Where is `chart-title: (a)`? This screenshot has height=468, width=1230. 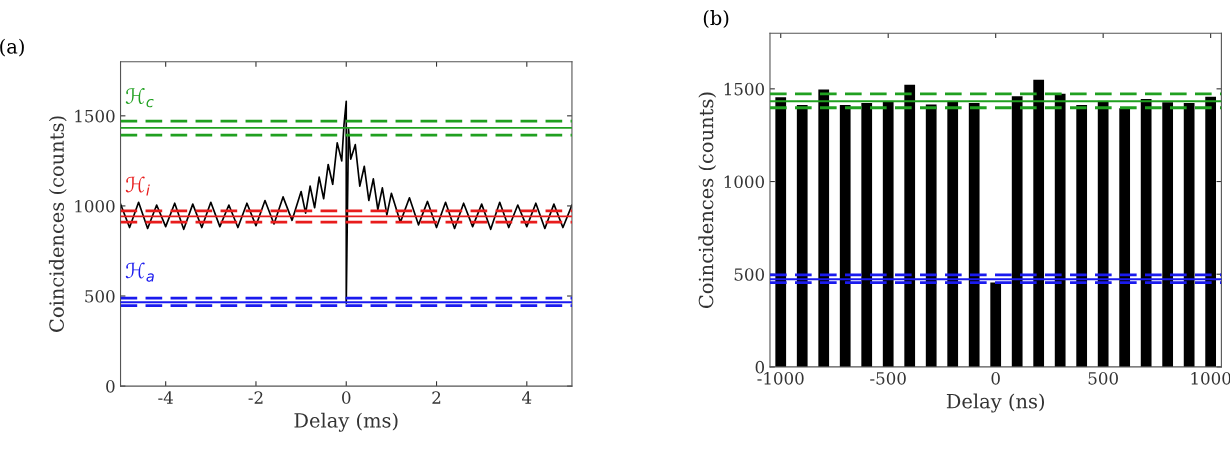 chart-title: (a) is located at coordinates (12, 47).